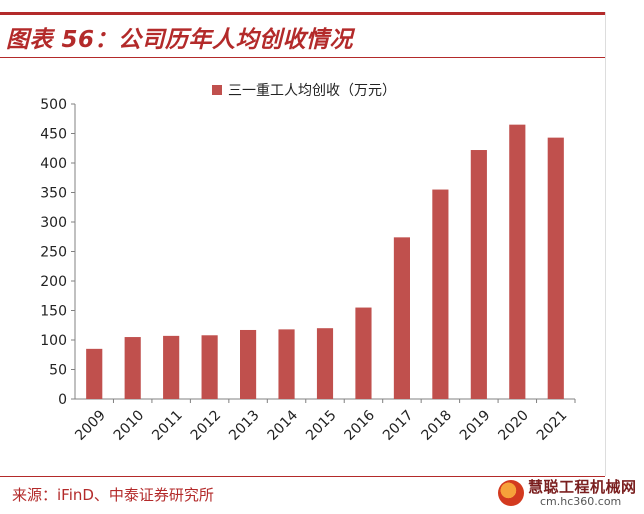 Image resolution: width=644 pixels, height=514 pixels. I want to click on x-tick-label: 2009, so click(90, 425).